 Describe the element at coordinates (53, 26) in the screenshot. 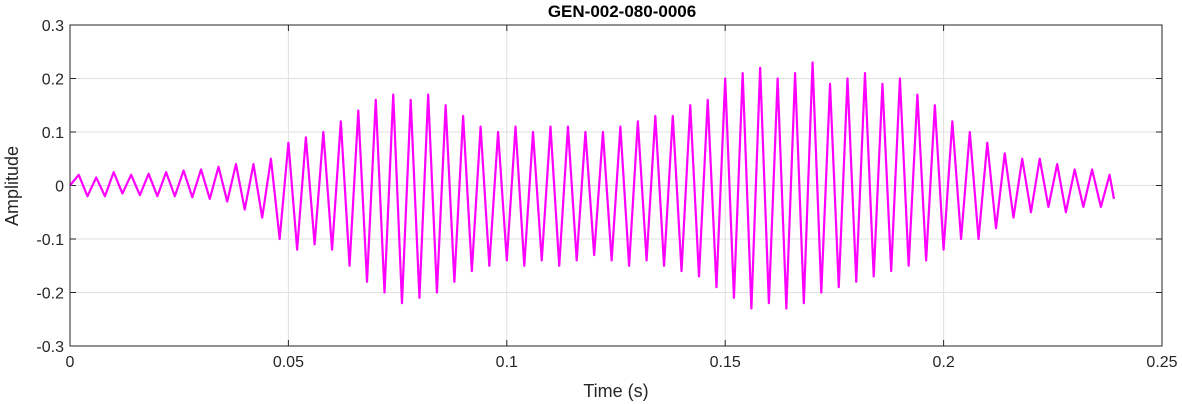

I see `y-tick-label: 0.3` at that location.